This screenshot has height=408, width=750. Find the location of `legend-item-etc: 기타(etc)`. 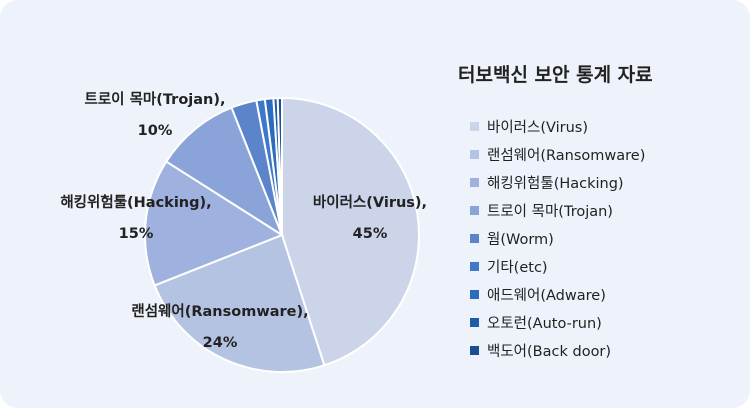

legend-item-etc: 기타(etc) is located at coordinates (557, 266).